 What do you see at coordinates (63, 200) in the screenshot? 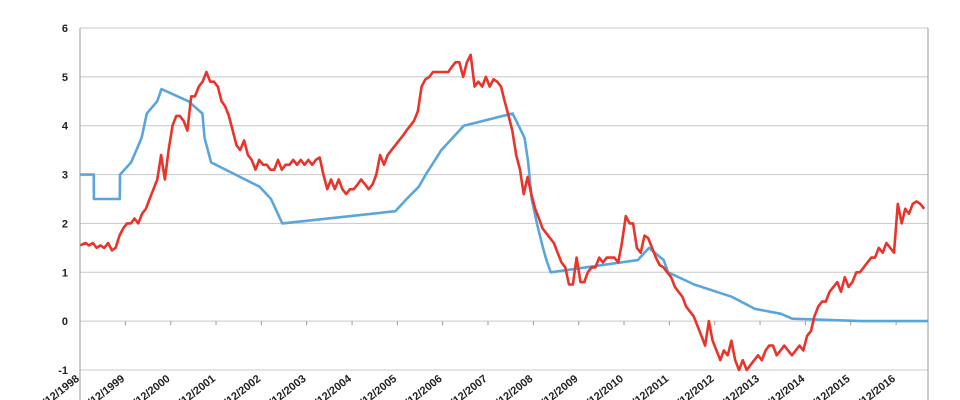
I see `y-axis-ticks: -1 0 1 2 3 4 5 6` at bounding box center [63, 200].